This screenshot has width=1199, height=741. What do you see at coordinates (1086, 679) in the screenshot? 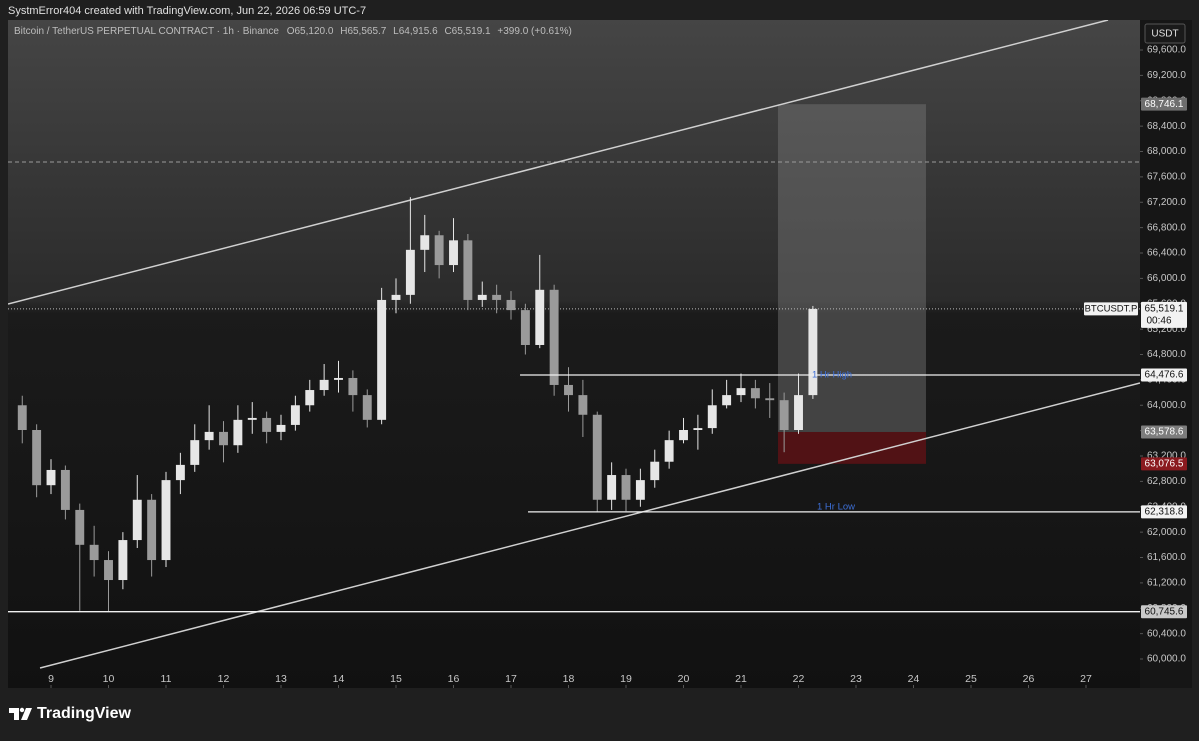
I see `x-tick-label: 27` at bounding box center [1086, 679].